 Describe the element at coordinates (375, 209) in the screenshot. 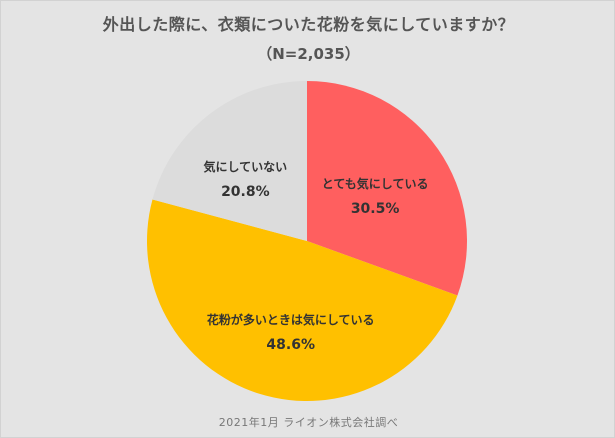

I see `slice-value-label: 30.5%` at that location.